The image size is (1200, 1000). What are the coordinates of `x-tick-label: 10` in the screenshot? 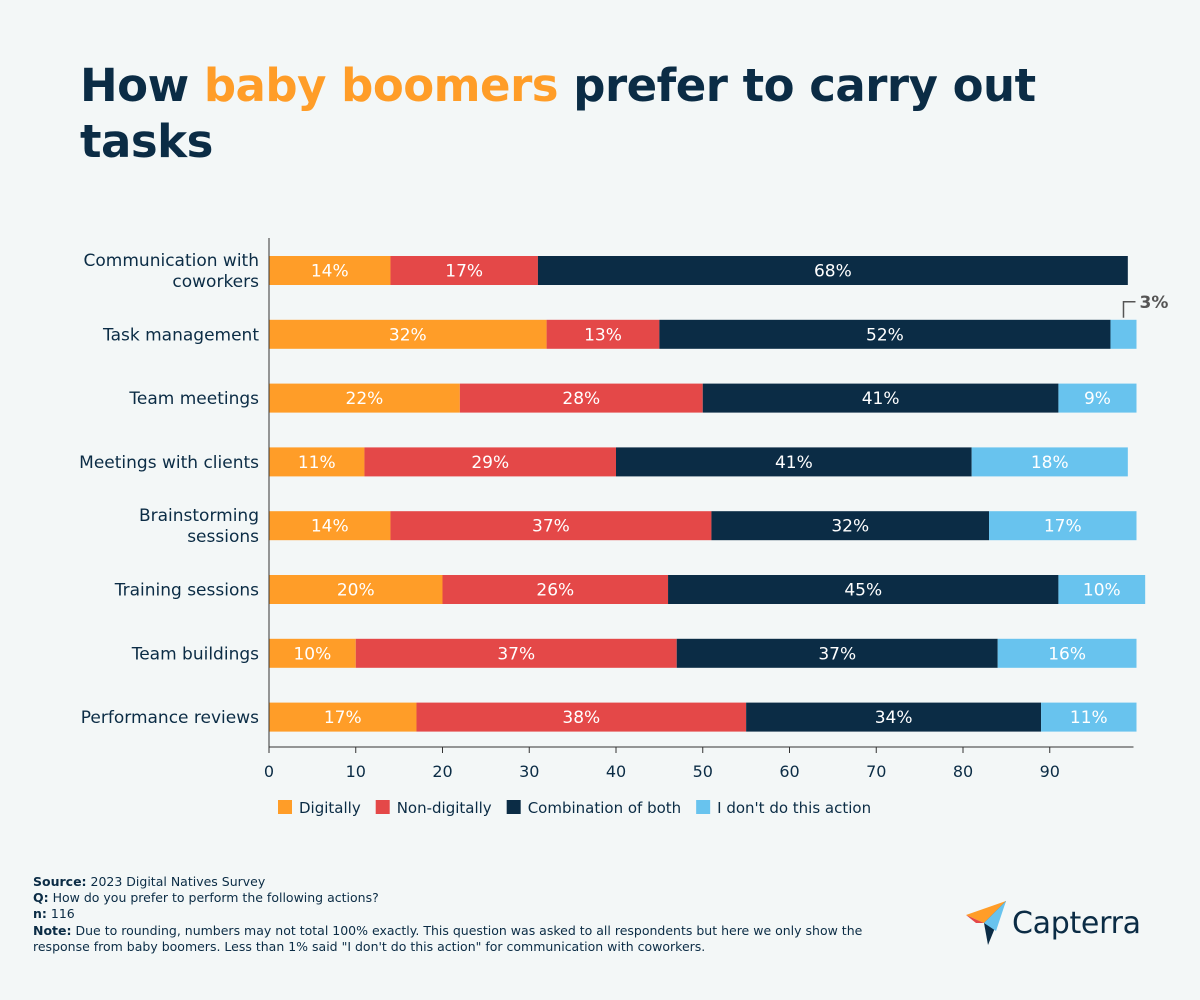 It's located at (356, 771).